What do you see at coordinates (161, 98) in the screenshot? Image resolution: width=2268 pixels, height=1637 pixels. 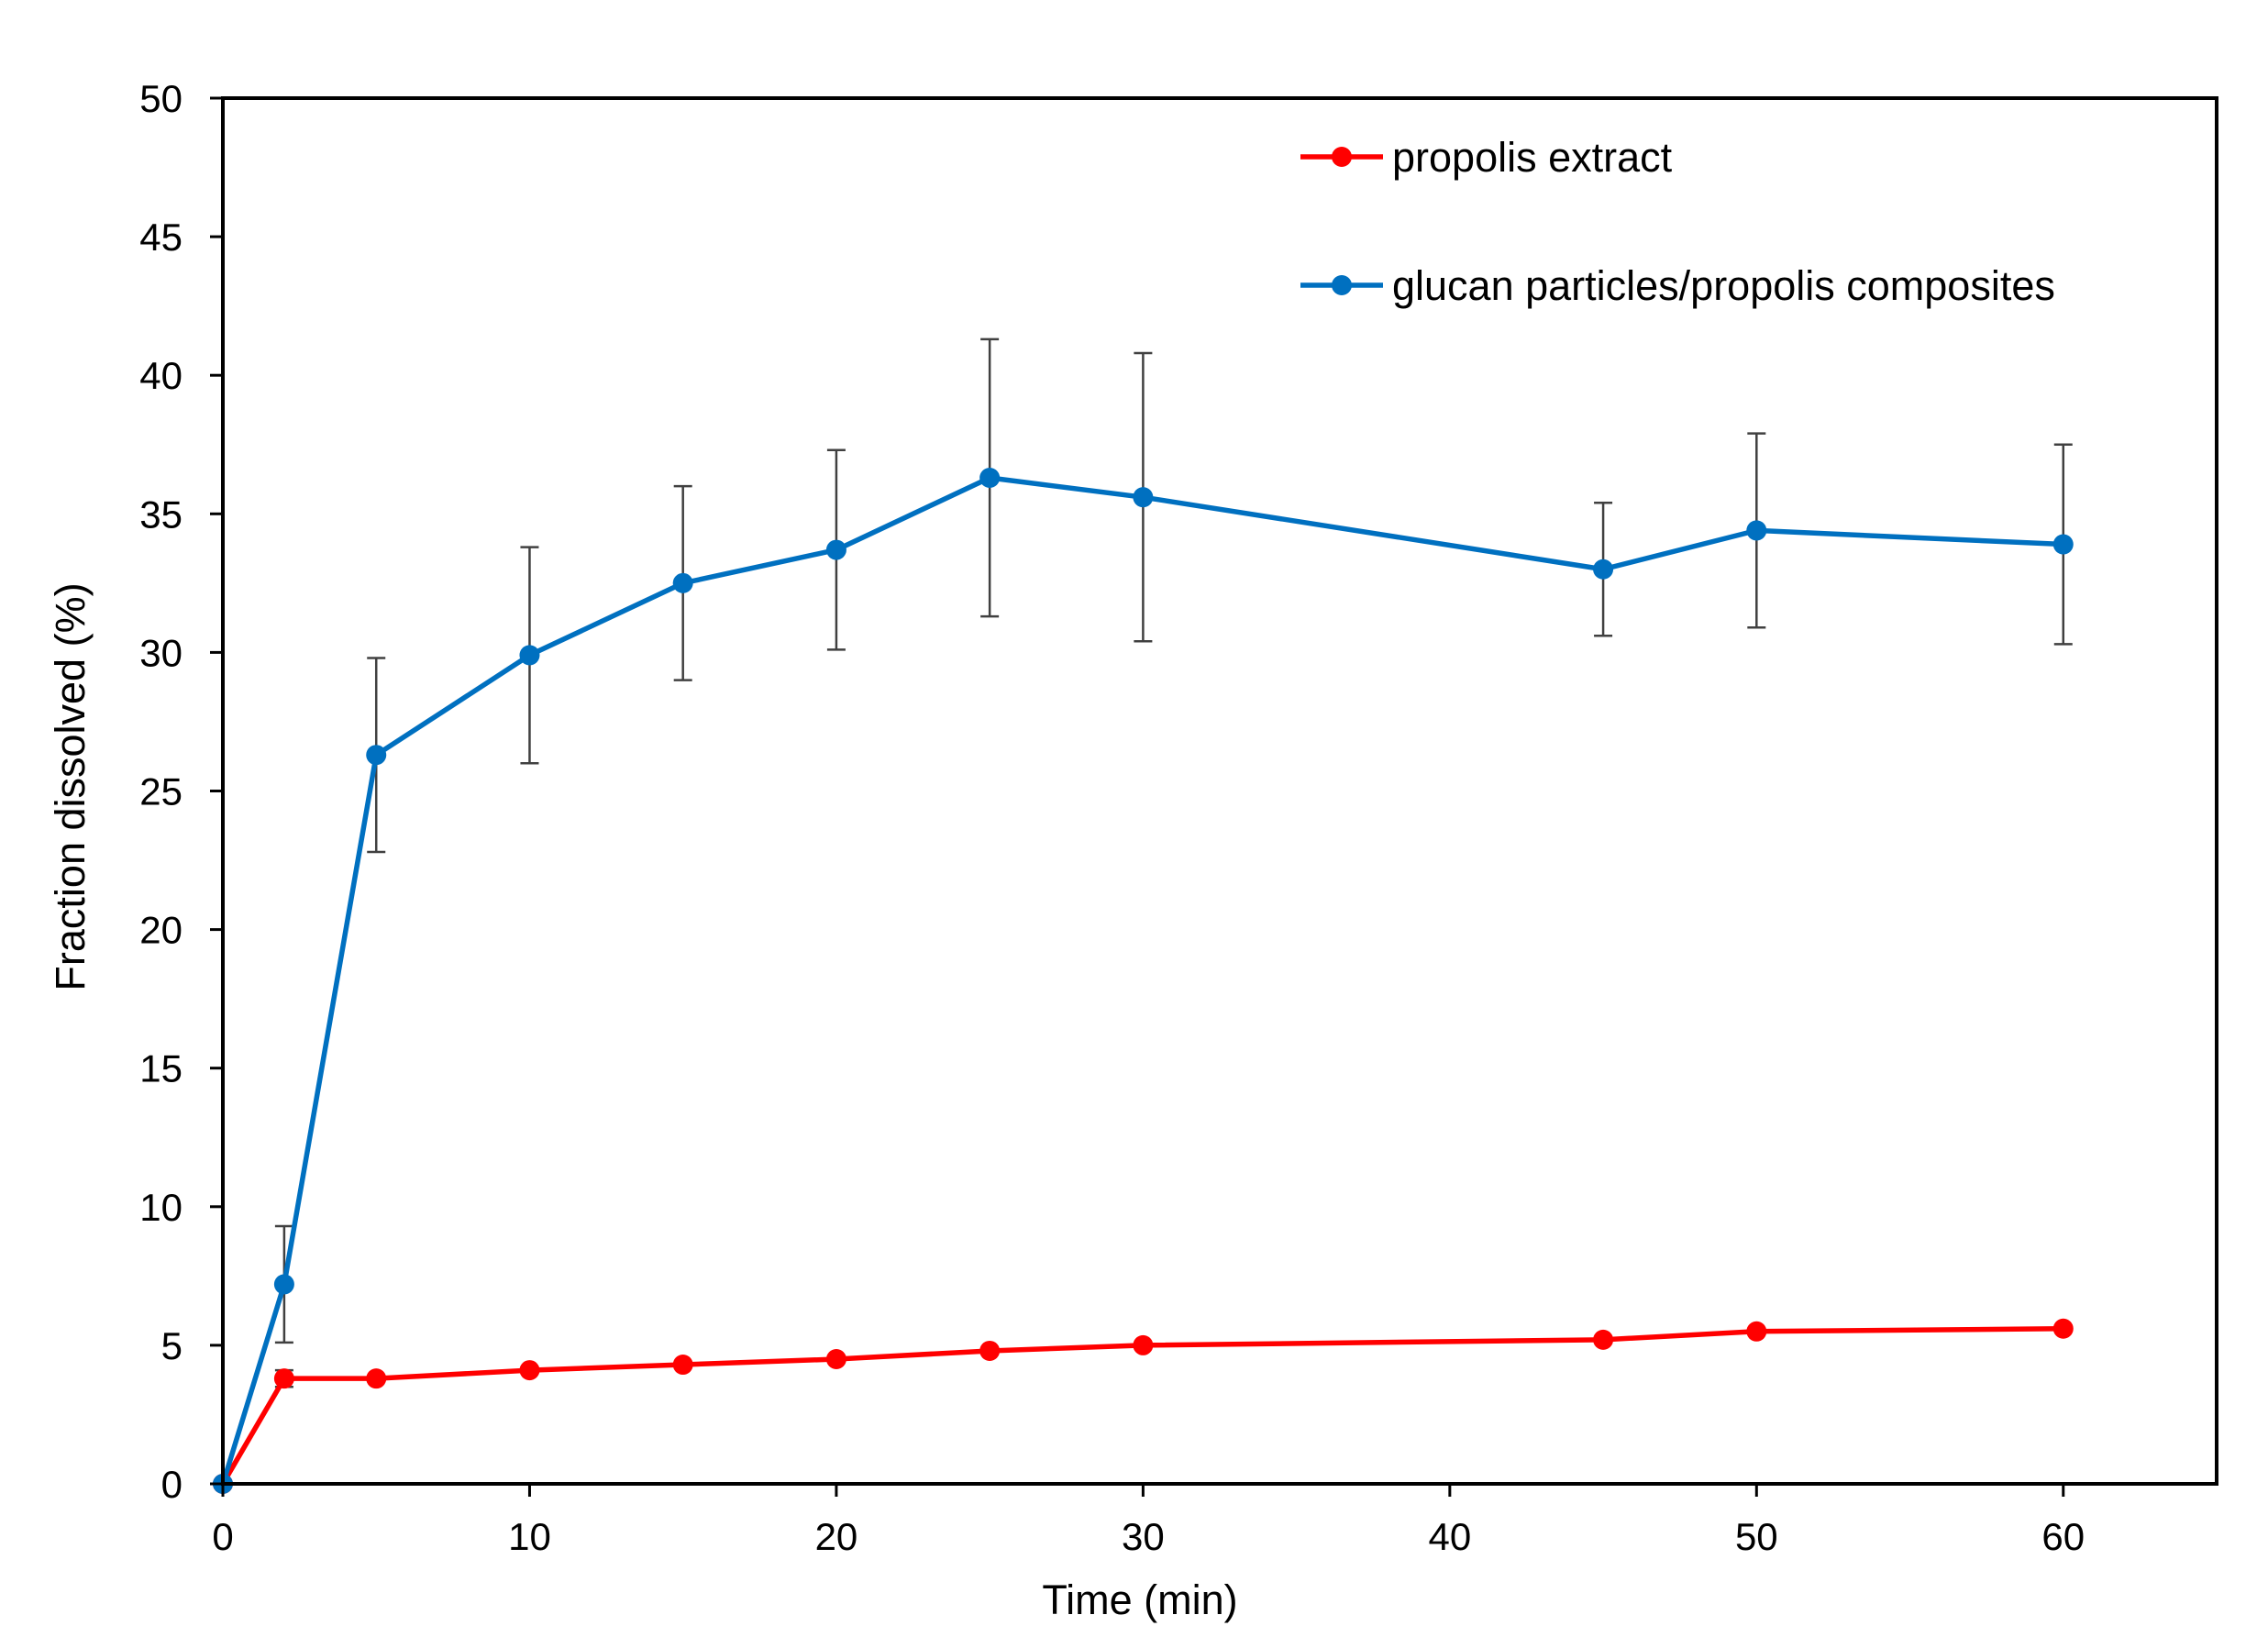 I see `y-tick-label: 50` at bounding box center [161, 98].